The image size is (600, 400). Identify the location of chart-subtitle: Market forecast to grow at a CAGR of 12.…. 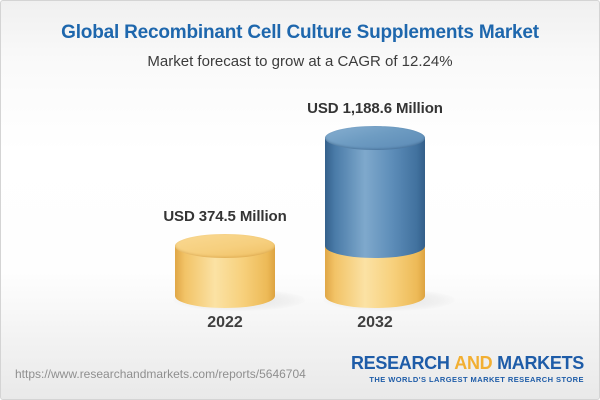
(300, 61).